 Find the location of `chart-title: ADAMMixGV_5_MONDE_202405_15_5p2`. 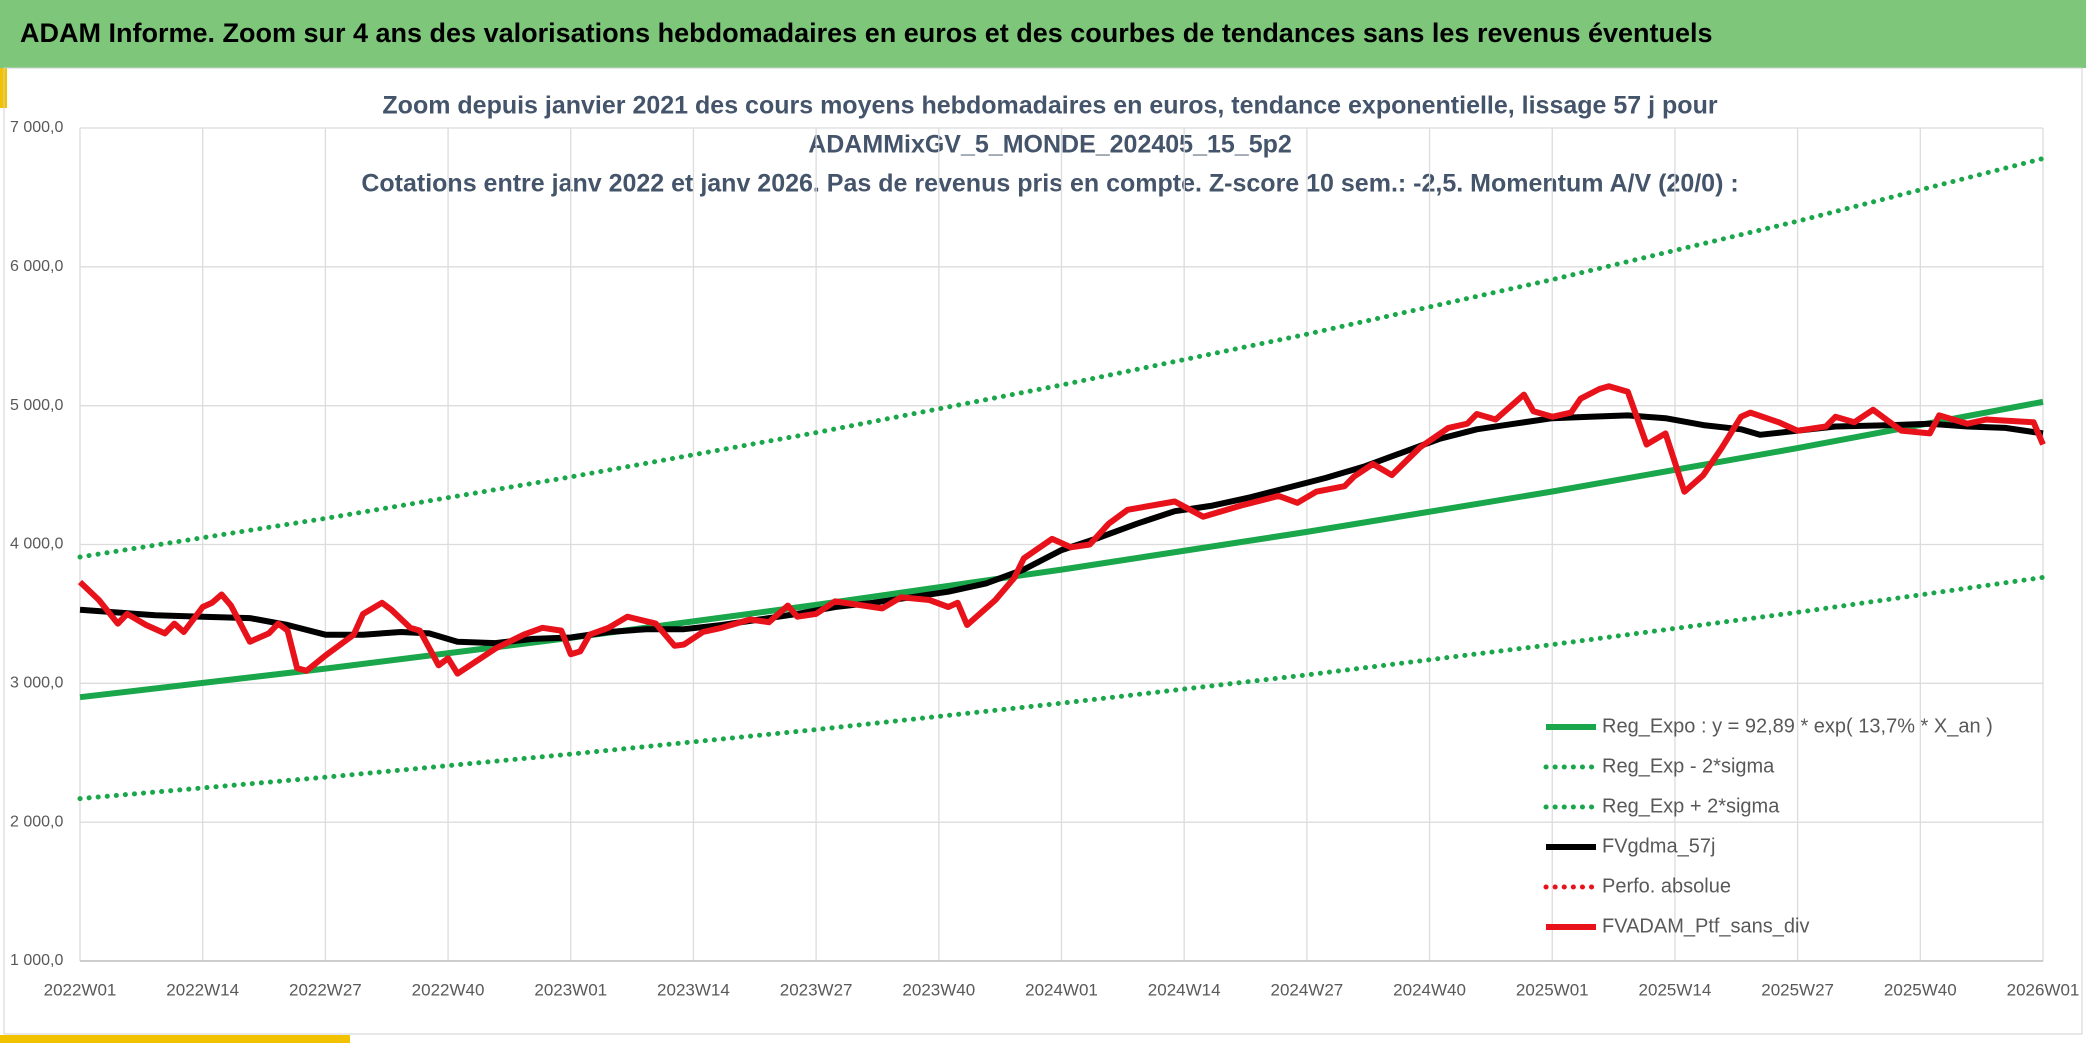

chart-title: ADAMMixGV_5_MONDE_202405_15_5p2 is located at coordinates (1050, 145).